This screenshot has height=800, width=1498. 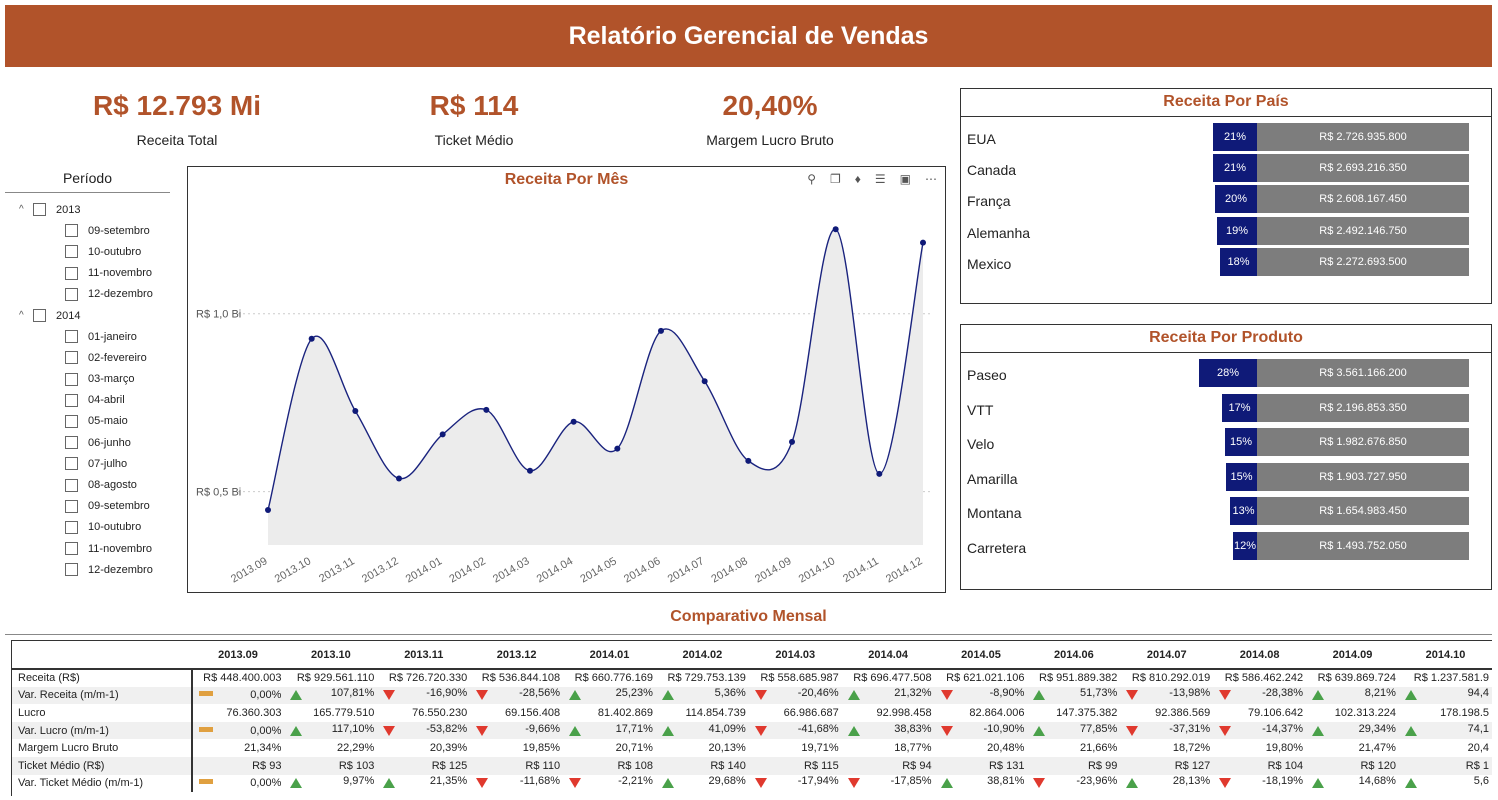 What do you see at coordinates (108, 463) in the screenshot?
I see `month-label: 07-julho` at bounding box center [108, 463].